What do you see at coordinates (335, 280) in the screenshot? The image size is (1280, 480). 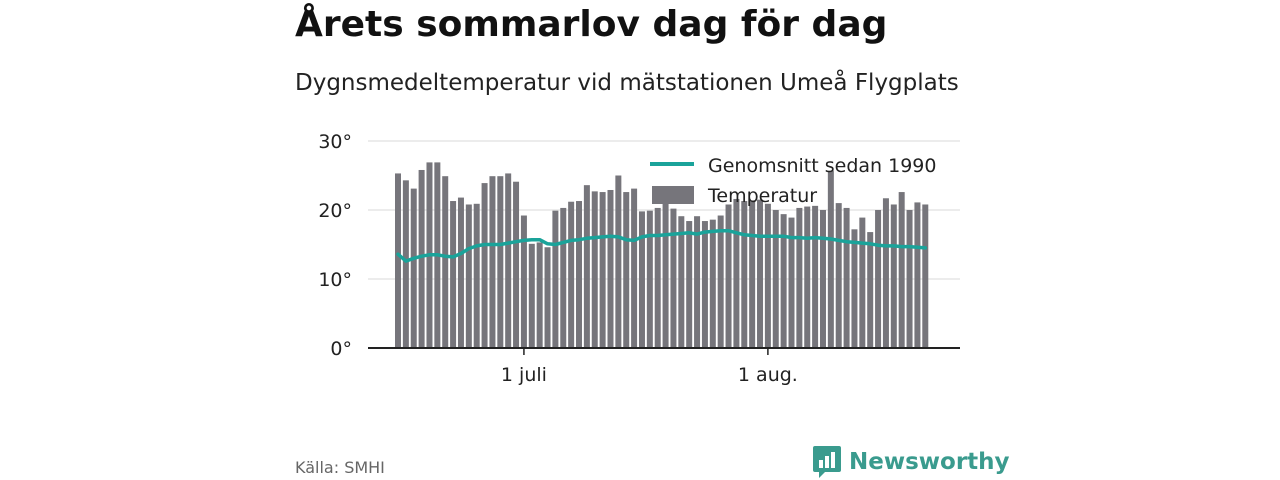 I see `y-tick-label: 10°` at bounding box center [335, 280].